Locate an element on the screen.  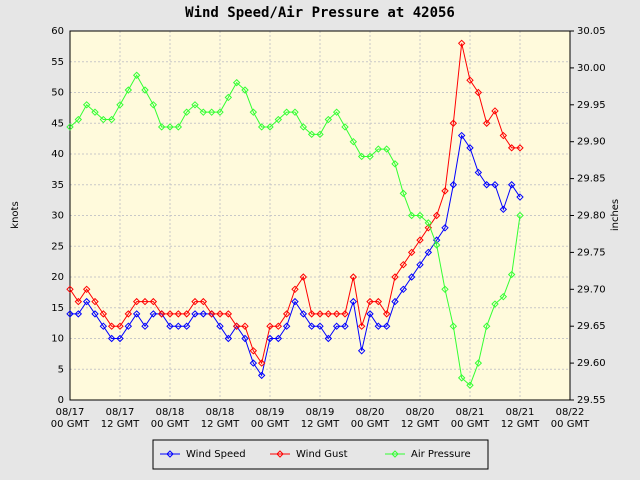
y2-tick-label: 29.95 is located at coordinates (591, 105).